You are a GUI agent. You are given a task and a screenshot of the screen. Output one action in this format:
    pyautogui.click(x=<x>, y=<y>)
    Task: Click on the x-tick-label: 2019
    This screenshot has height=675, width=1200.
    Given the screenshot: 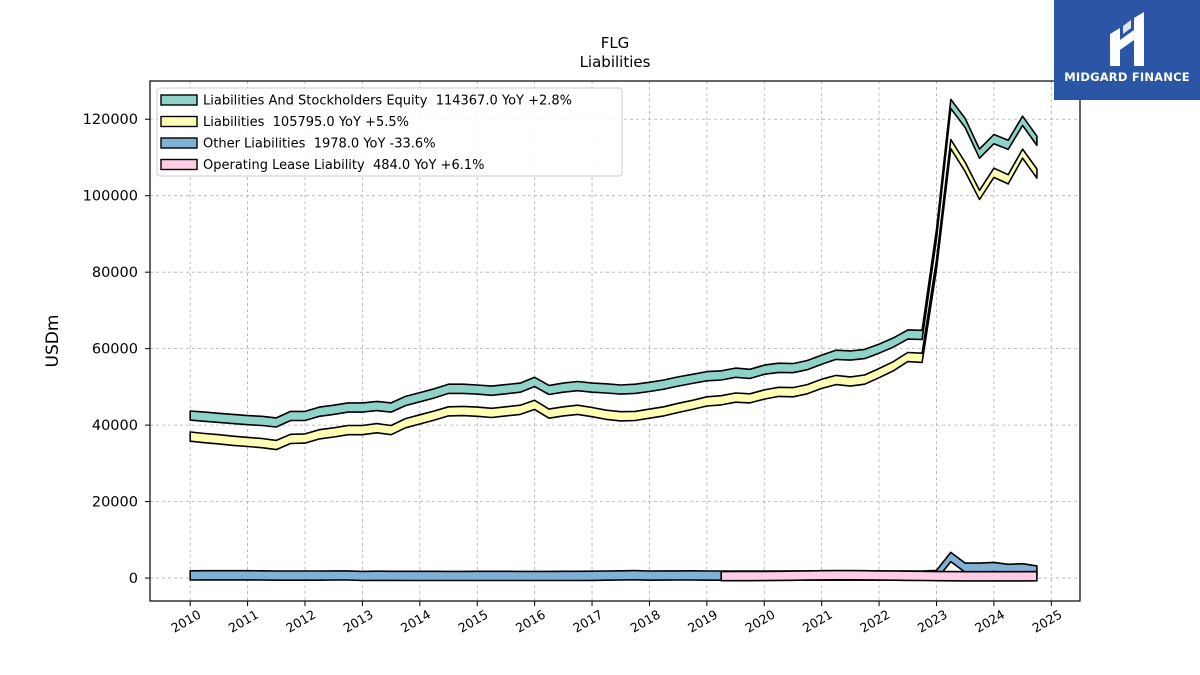 What is the action you would take?
    pyautogui.click(x=702, y=621)
    